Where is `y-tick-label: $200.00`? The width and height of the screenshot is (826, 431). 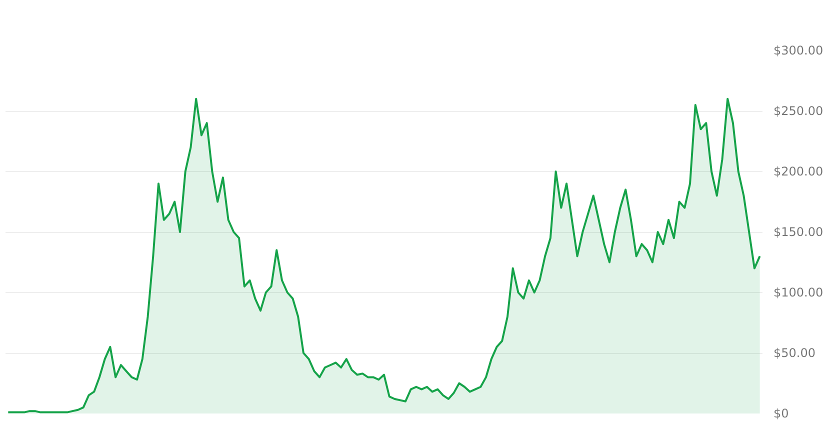
y-tick-label: $200.00 is located at coordinates (799, 171).